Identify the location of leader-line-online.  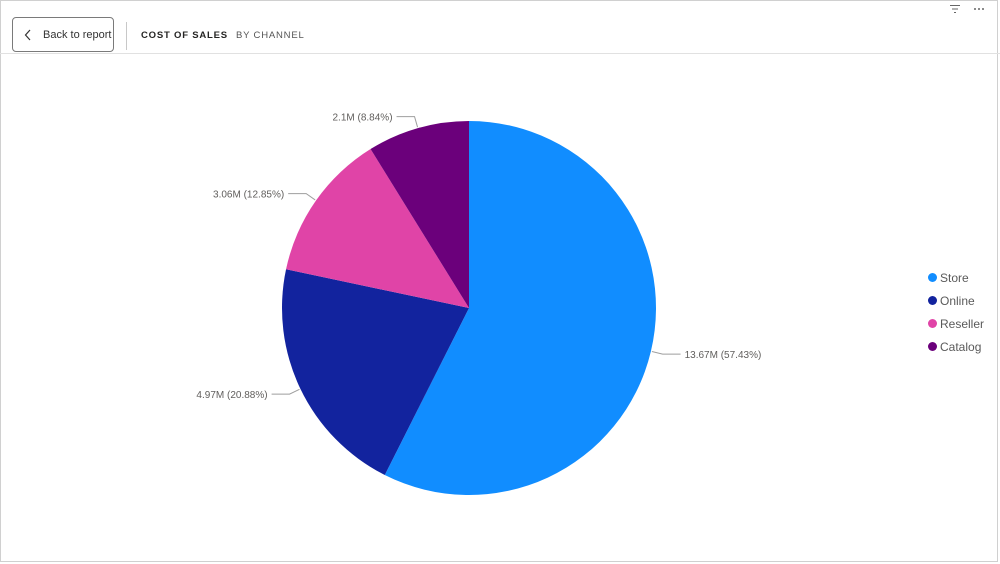
(285, 391).